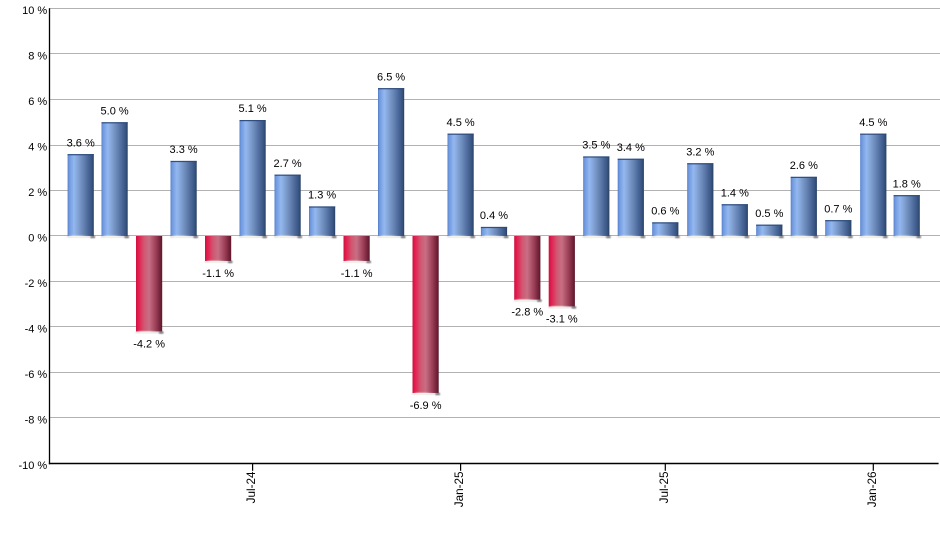 The width and height of the screenshot is (940, 550). What do you see at coordinates (37, 102) in the screenshot?
I see `svg-text: 6 %` at bounding box center [37, 102].